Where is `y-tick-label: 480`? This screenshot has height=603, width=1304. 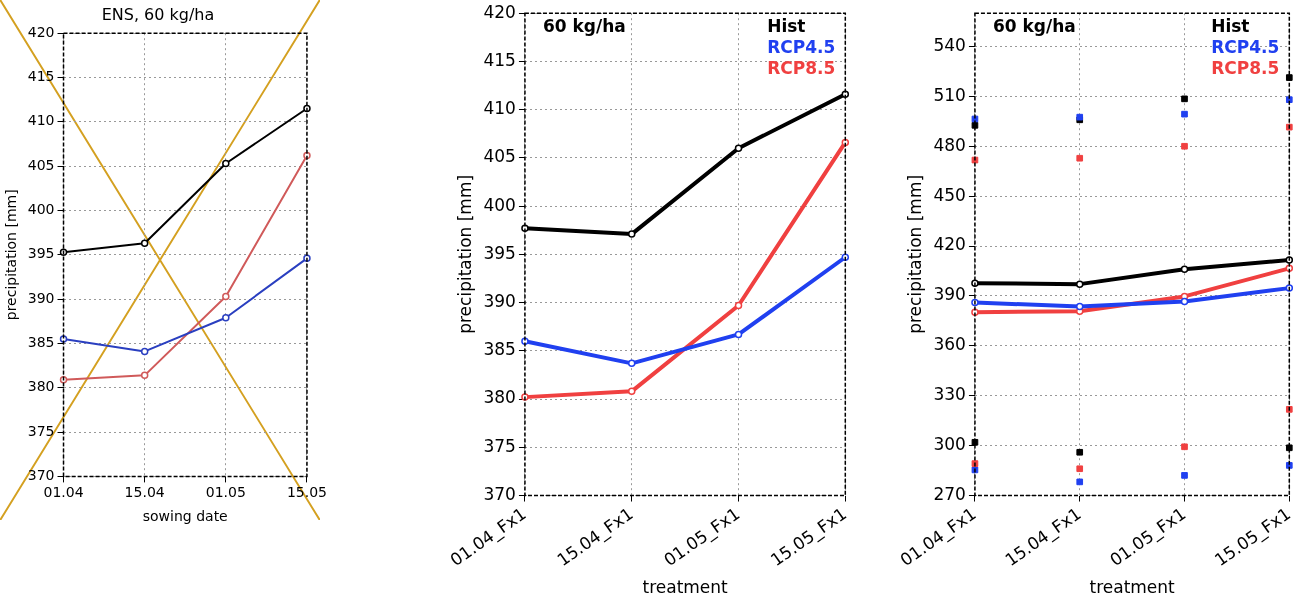 y-tick-label: 480 is located at coordinates (949, 144).